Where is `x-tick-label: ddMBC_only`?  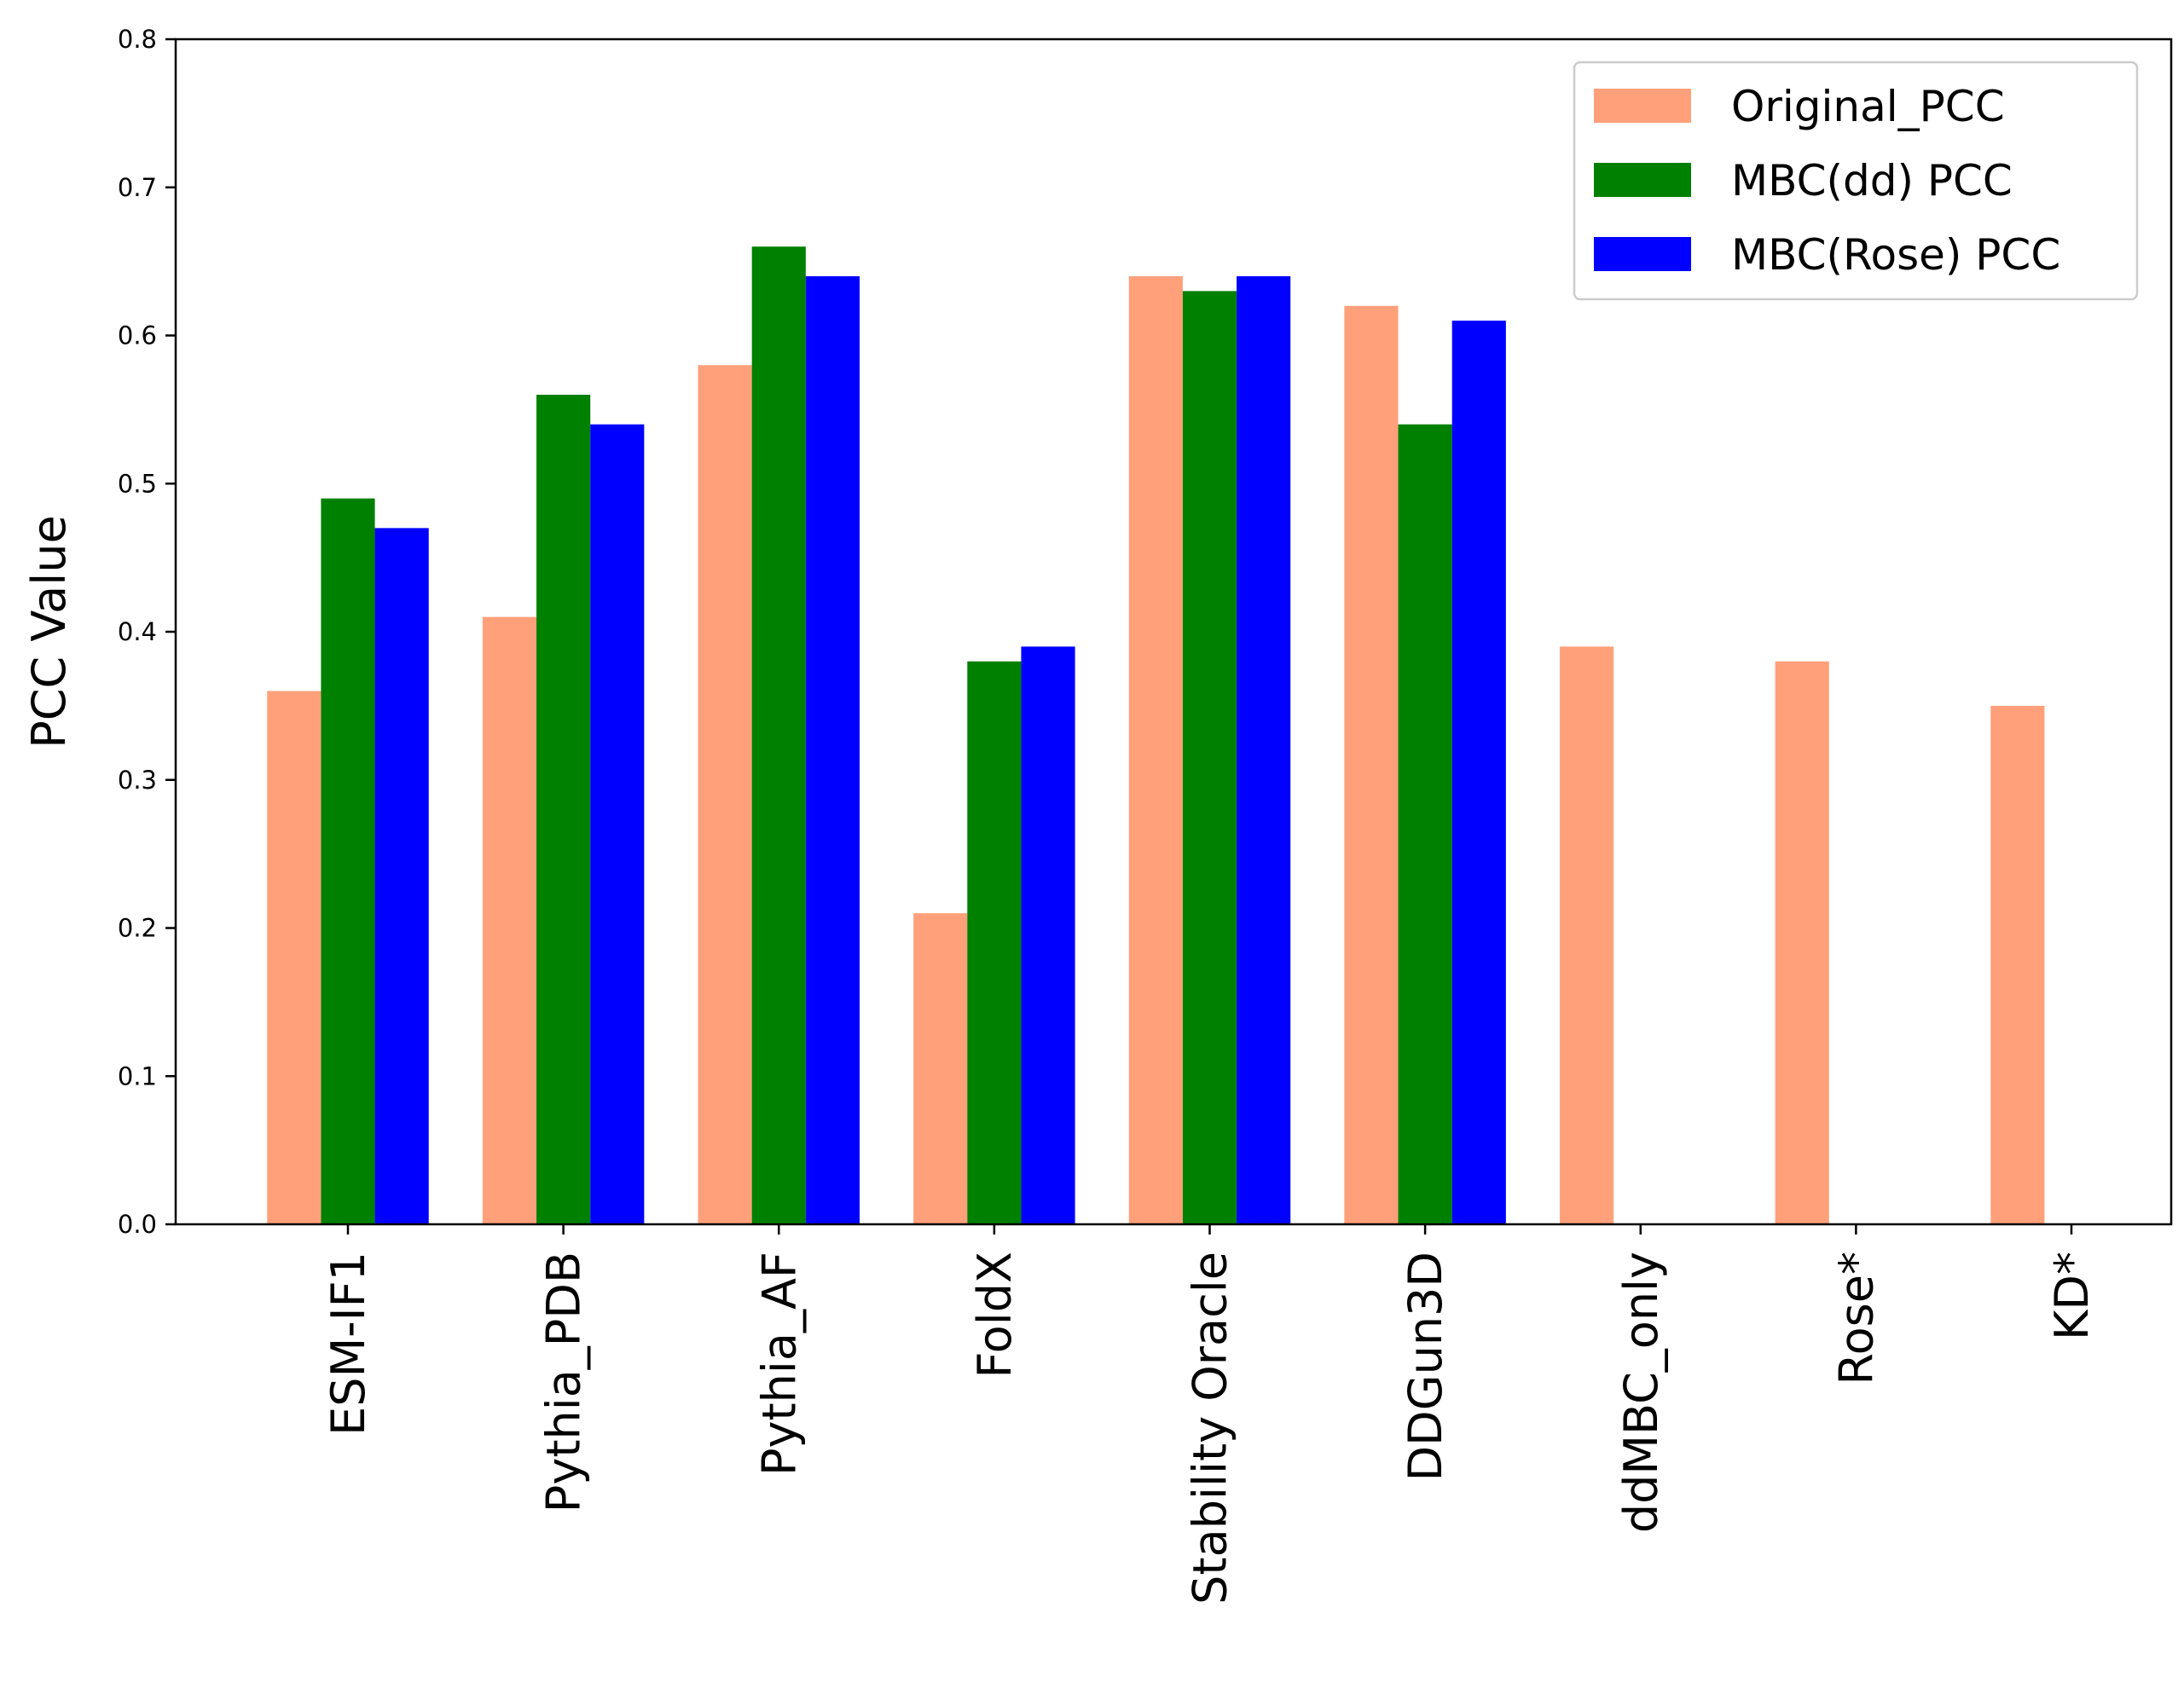
x-tick-label: ddMBC_only is located at coordinates (1641, 1393).